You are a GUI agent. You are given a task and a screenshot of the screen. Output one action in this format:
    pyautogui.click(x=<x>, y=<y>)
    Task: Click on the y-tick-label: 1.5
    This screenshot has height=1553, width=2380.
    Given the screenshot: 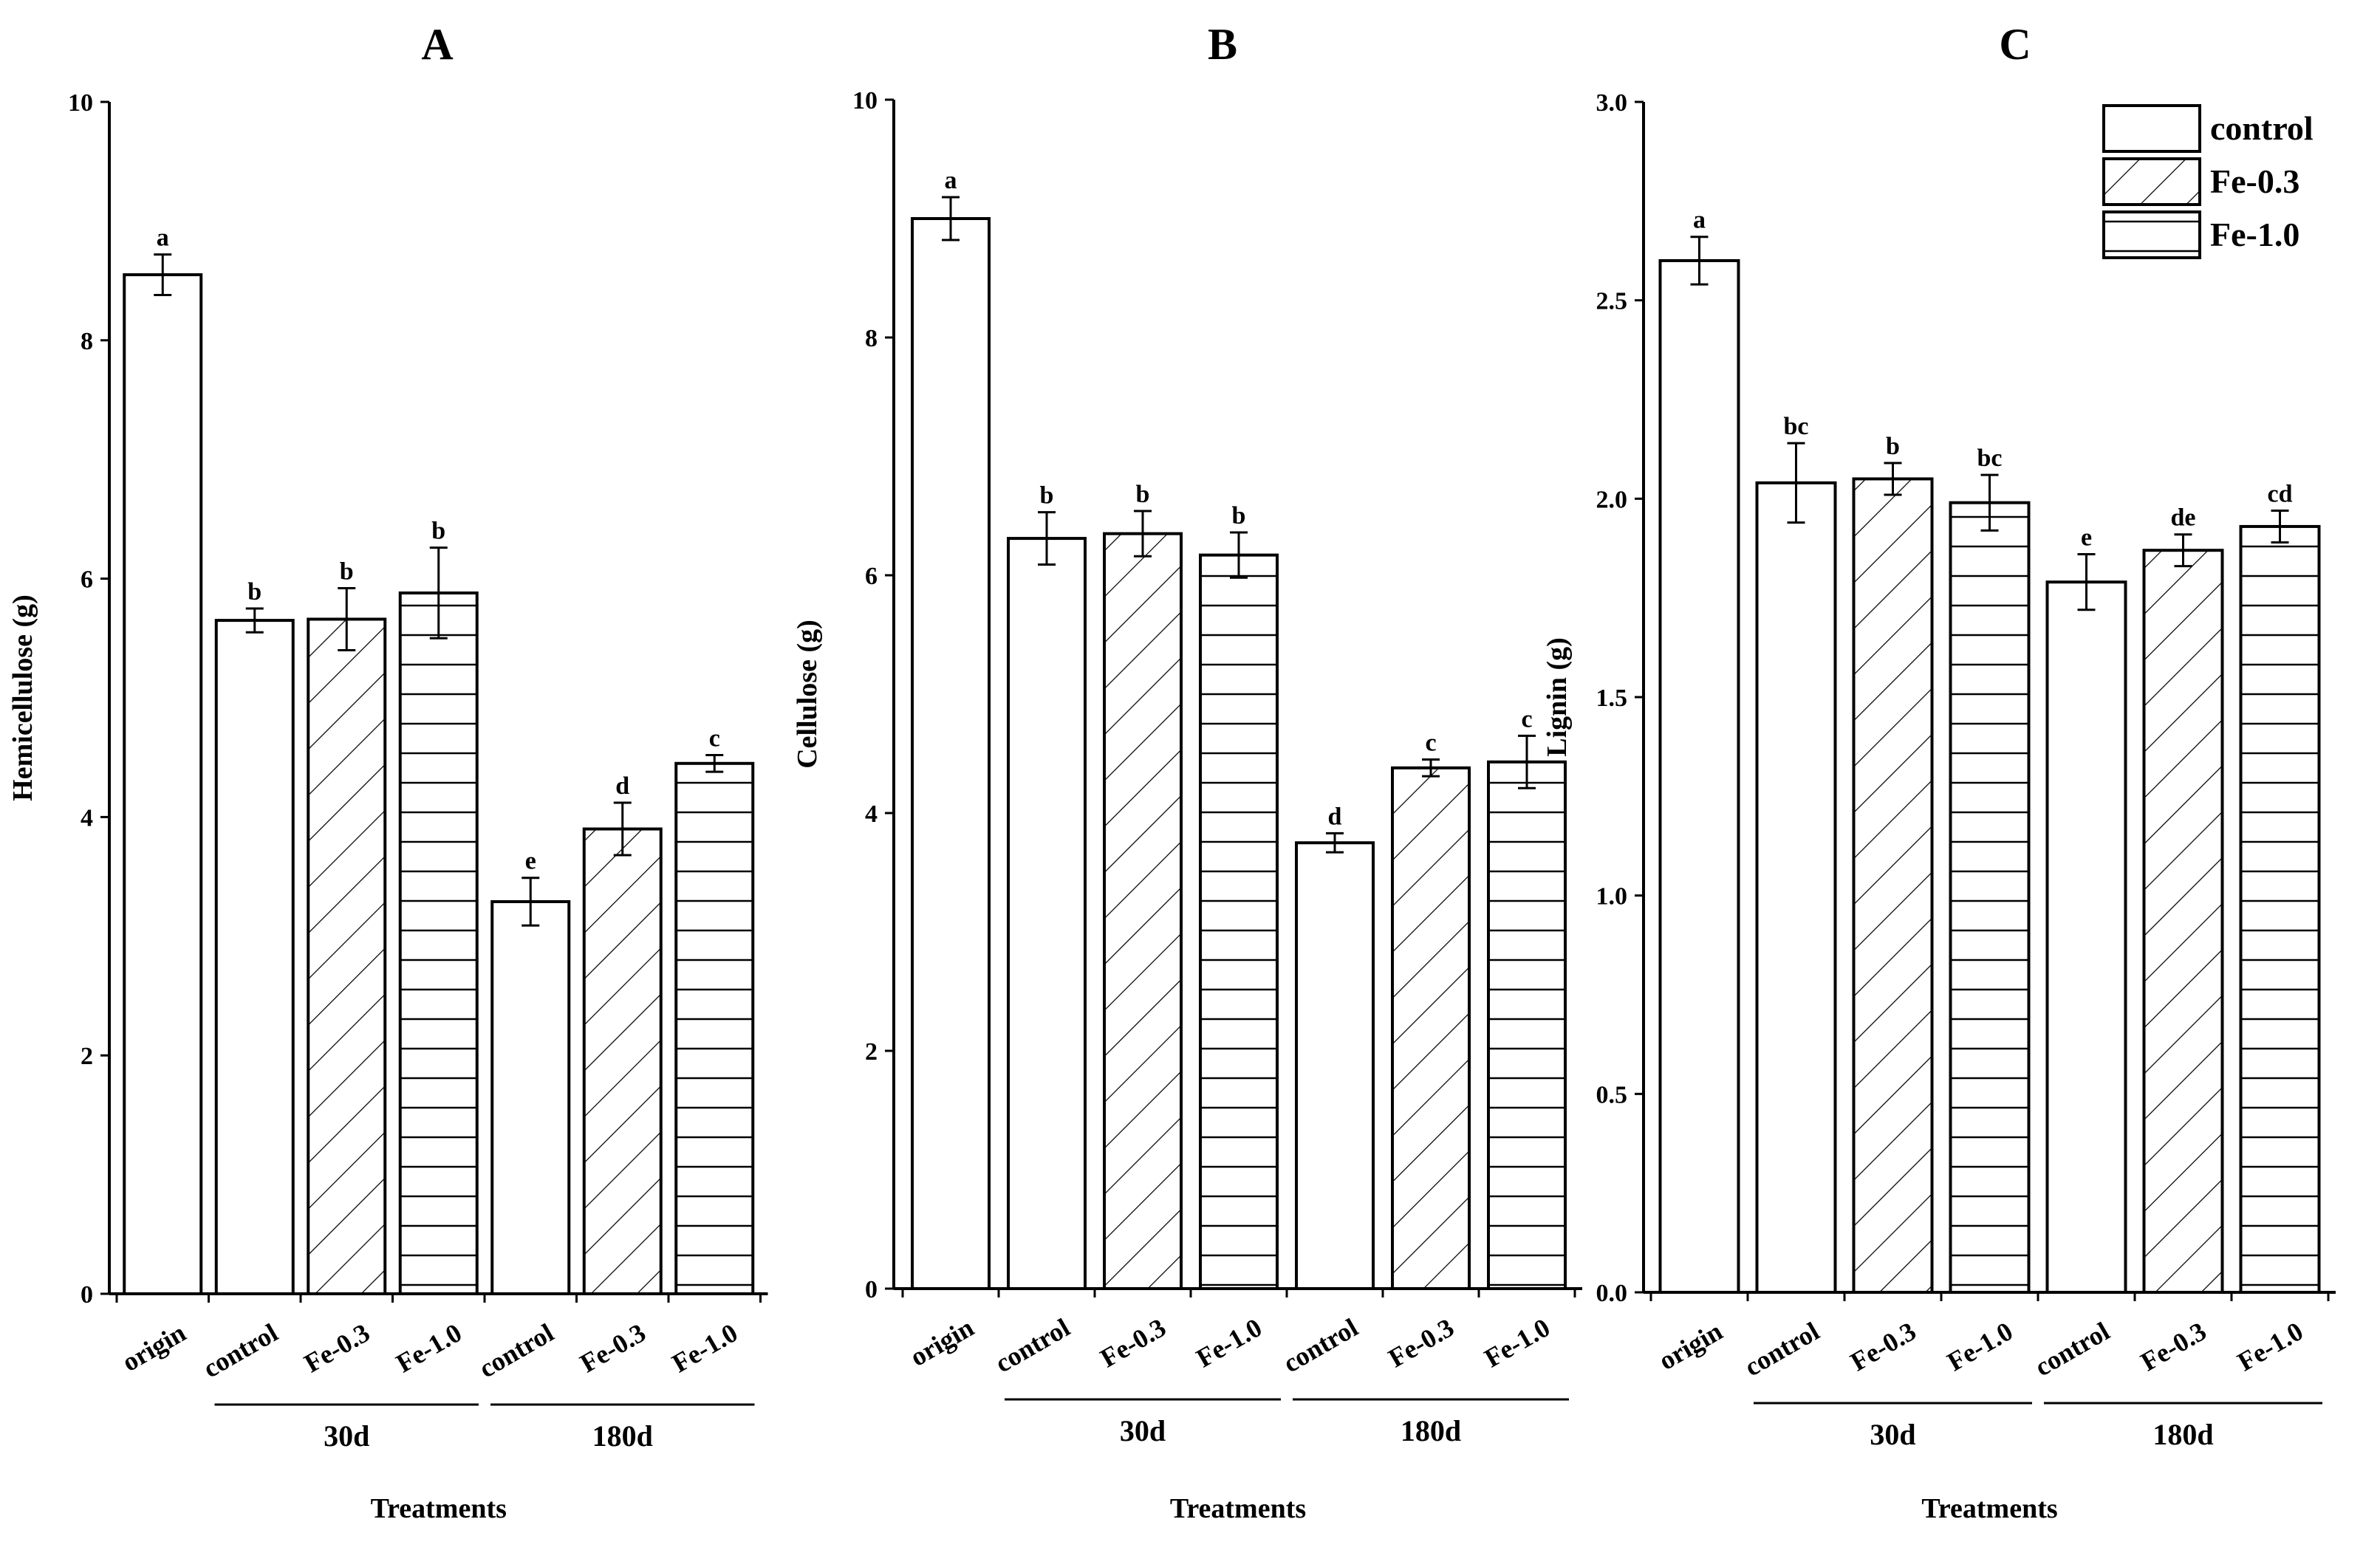 What is the action you would take?
    pyautogui.click(x=1612, y=698)
    